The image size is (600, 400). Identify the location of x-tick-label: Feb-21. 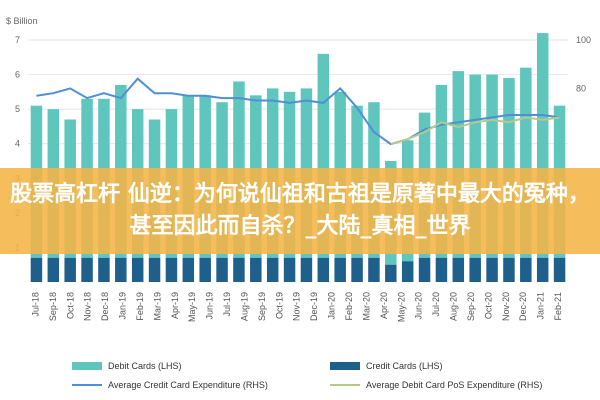
(558, 306).